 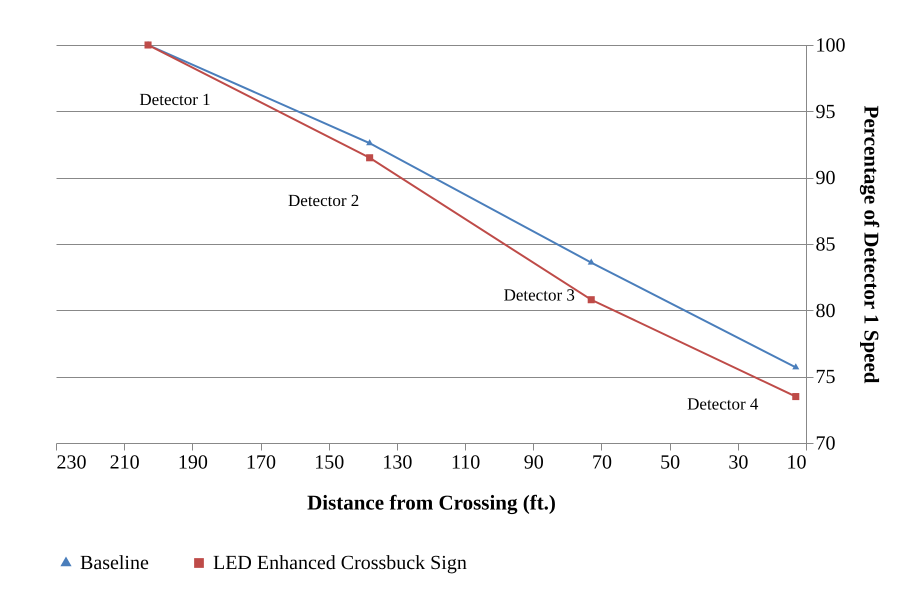 What do you see at coordinates (826, 111) in the screenshot?
I see `y-tick-label: 95` at bounding box center [826, 111].